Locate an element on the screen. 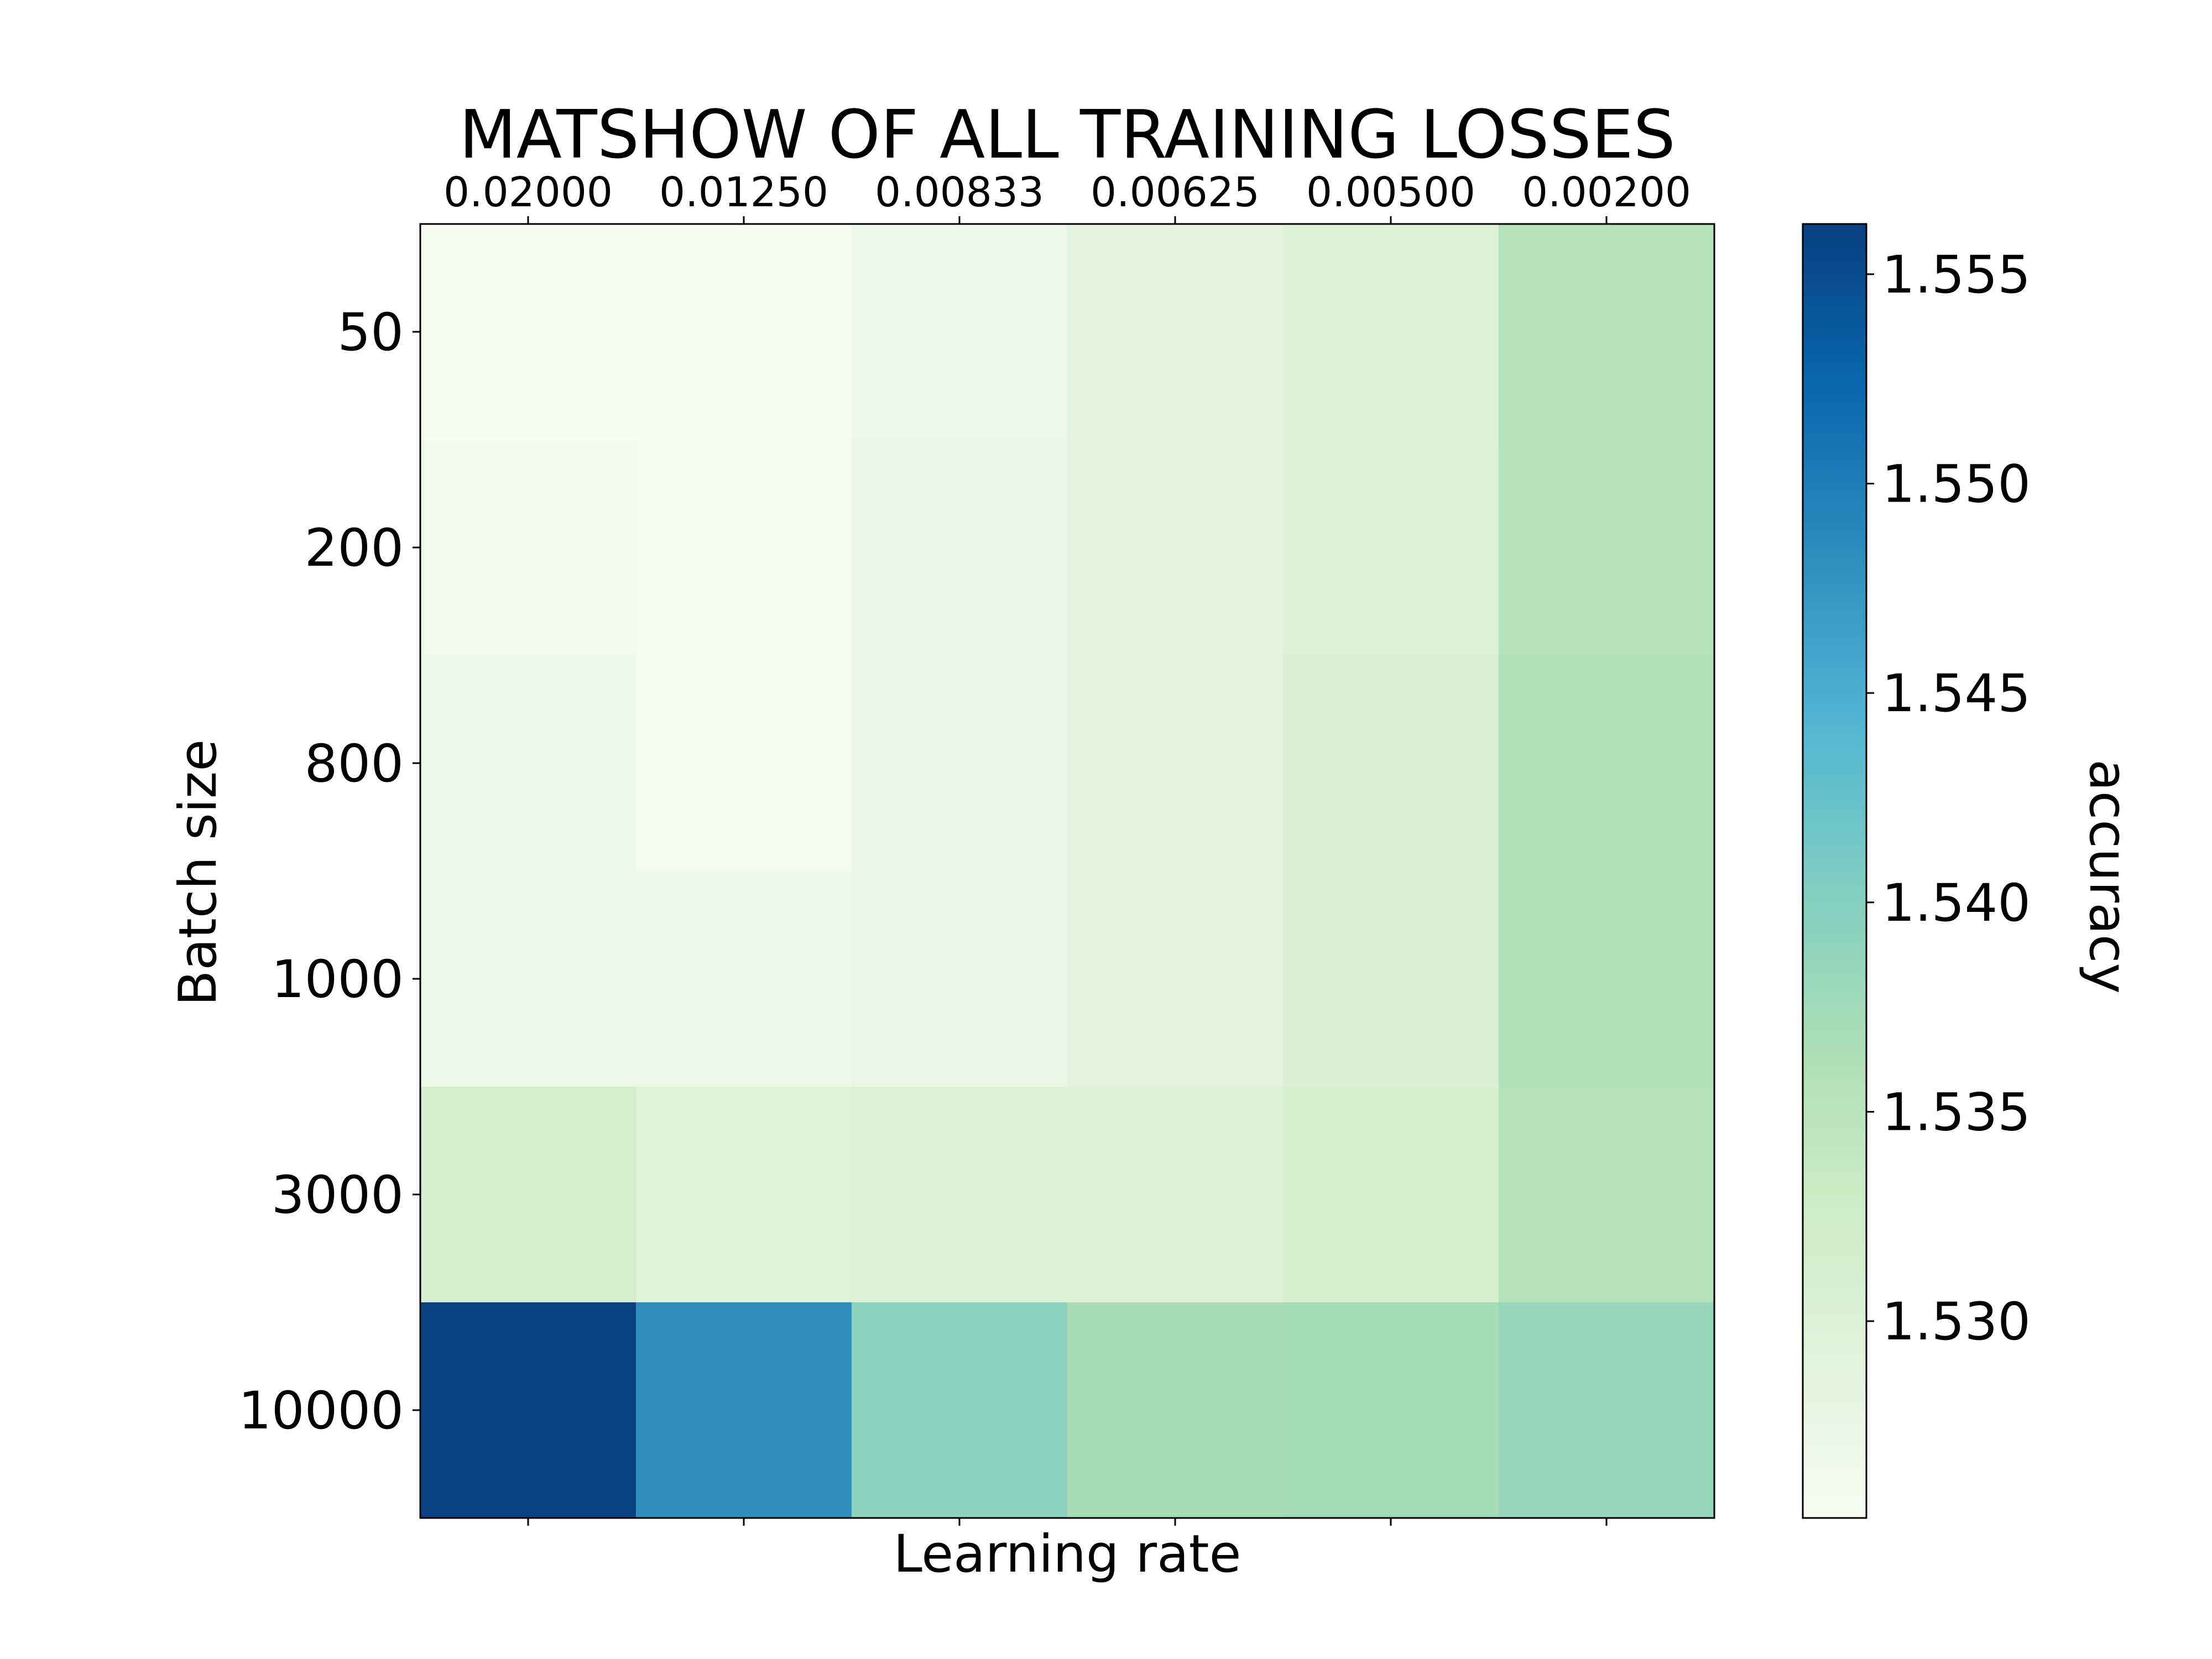  colorbar-tick-label: 1.540 is located at coordinates (1957, 903).